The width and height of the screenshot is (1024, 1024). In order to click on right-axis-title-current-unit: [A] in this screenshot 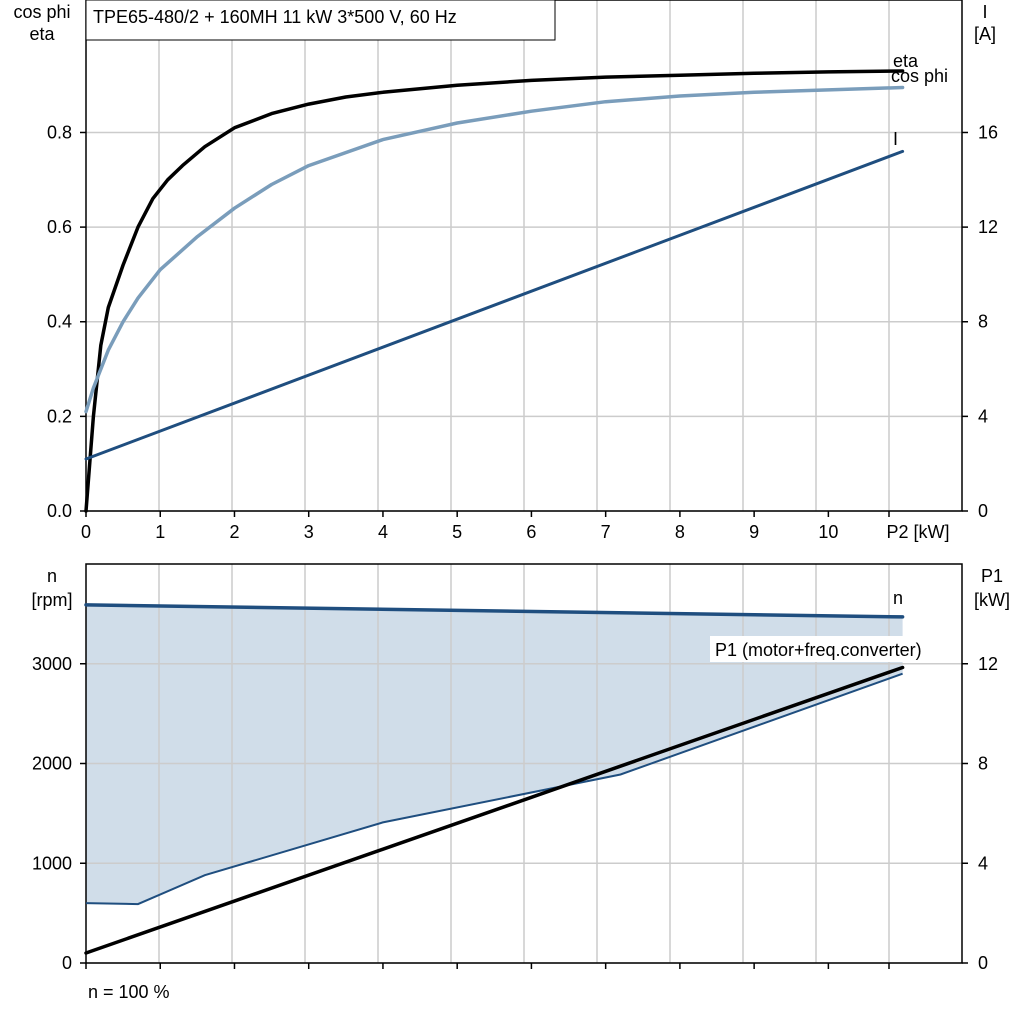, I will do `click(985, 34)`.